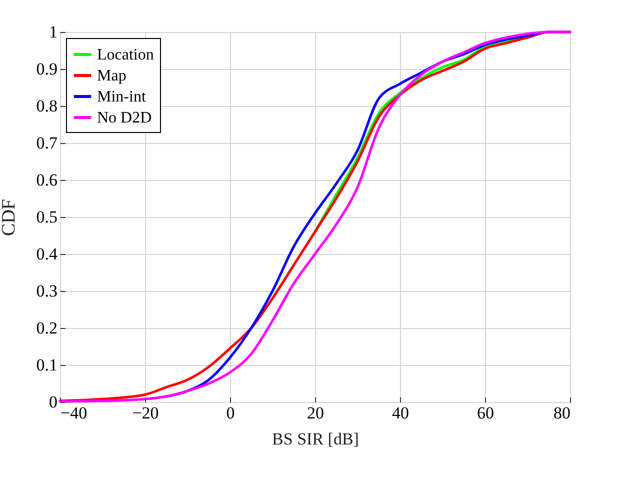 This screenshot has height=485, width=643. Describe the element at coordinates (121, 97) in the screenshot. I see `legend-label: Min-int` at that location.